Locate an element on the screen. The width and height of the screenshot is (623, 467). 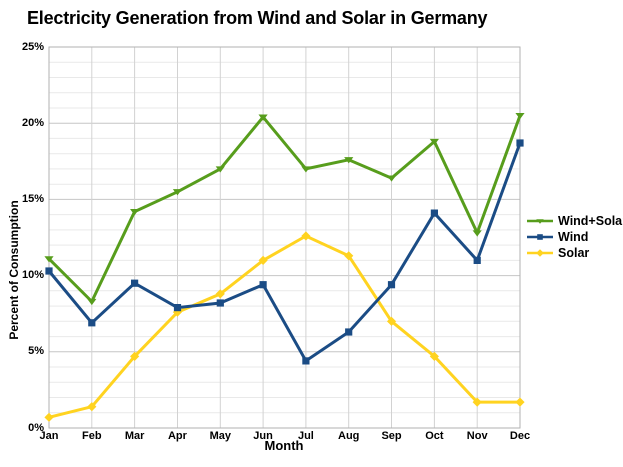
x-tick-label: Apr is located at coordinates (177, 436).